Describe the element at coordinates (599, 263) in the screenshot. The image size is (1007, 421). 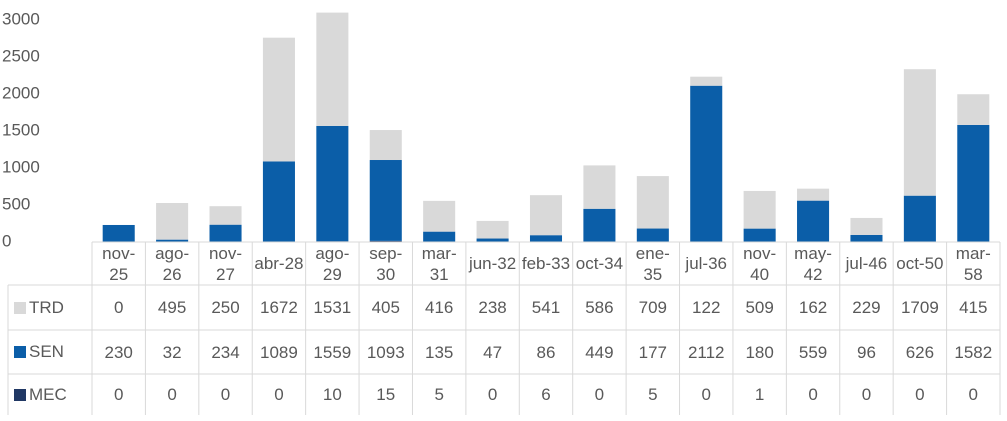
I see `x-tick-label: oct-34` at that location.